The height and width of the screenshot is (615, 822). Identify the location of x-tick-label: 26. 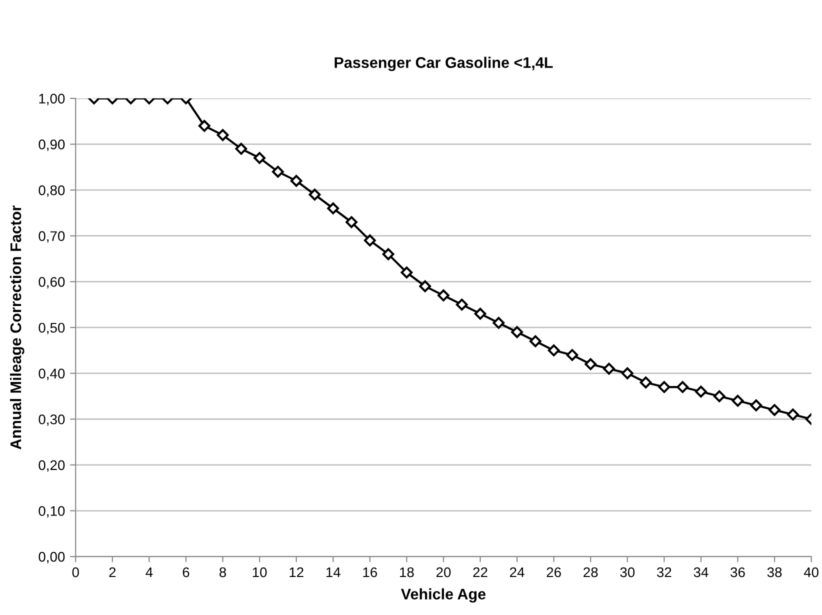
(553, 572).